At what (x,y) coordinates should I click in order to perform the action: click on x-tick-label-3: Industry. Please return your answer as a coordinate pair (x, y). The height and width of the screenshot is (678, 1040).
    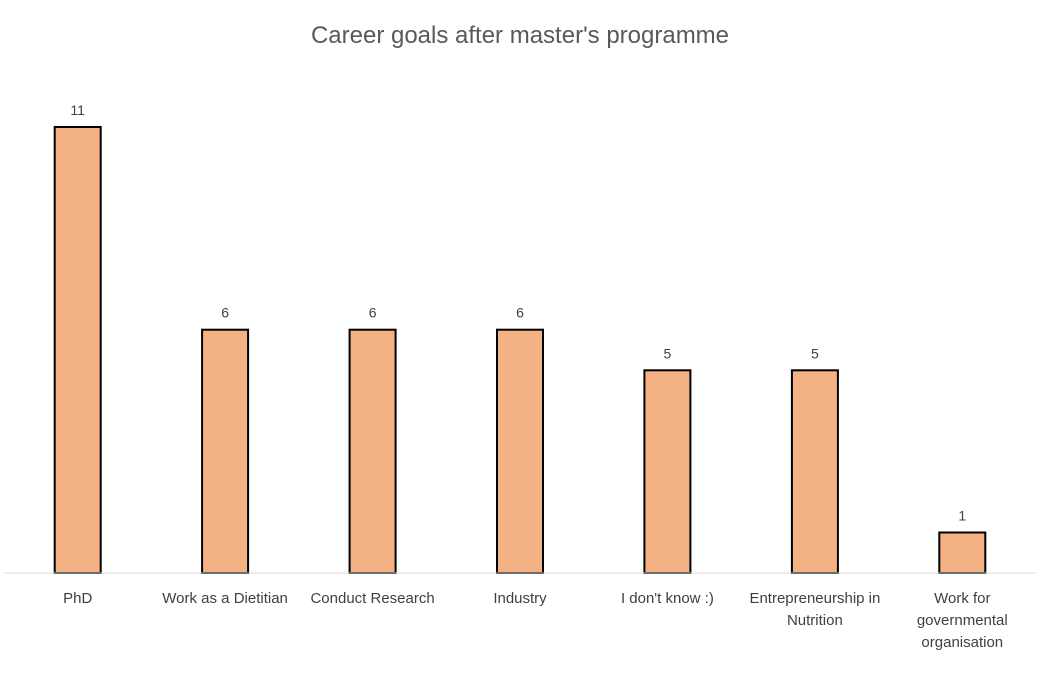
    Looking at the image, I should click on (520, 598).